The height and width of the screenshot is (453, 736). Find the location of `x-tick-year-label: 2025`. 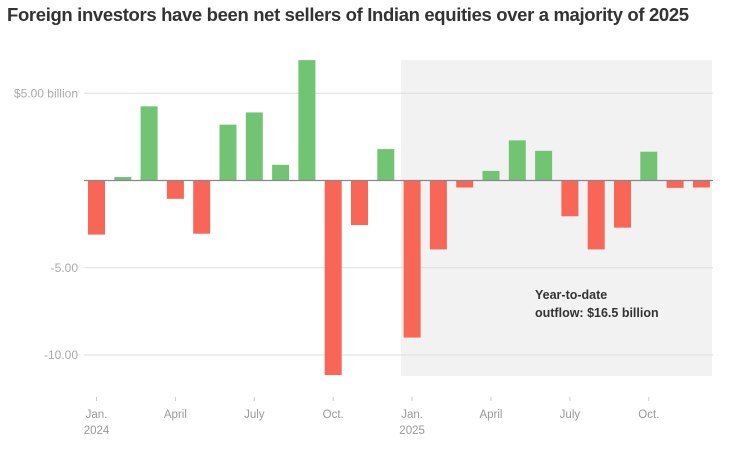

x-tick-year-label: 2025 is located at coordinates (412, 431).